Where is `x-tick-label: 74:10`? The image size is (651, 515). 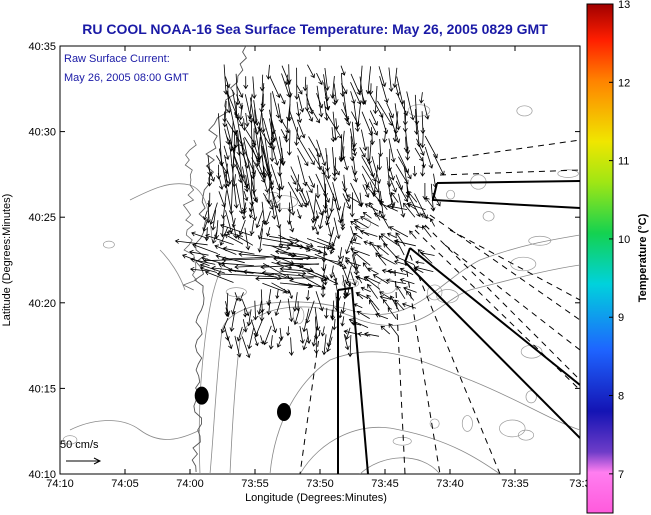
x-tick-label: 74:10 is located at coordinates (60, 484).